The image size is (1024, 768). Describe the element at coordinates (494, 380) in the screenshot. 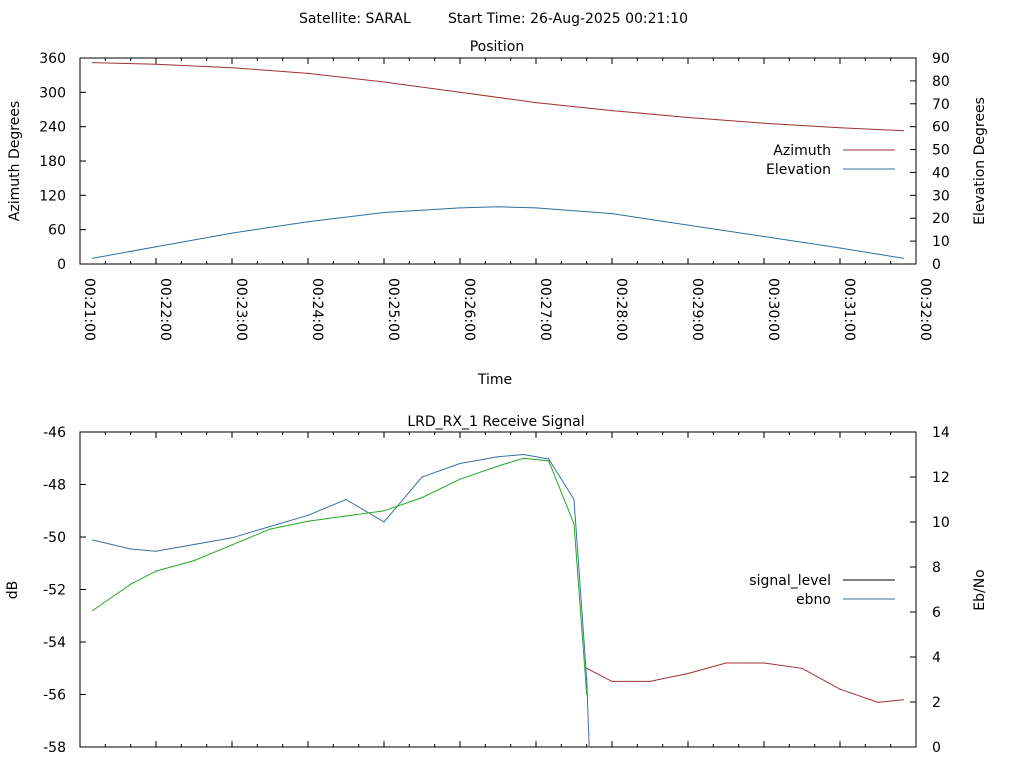

I see `position-x-axis-label: Time` at that location.